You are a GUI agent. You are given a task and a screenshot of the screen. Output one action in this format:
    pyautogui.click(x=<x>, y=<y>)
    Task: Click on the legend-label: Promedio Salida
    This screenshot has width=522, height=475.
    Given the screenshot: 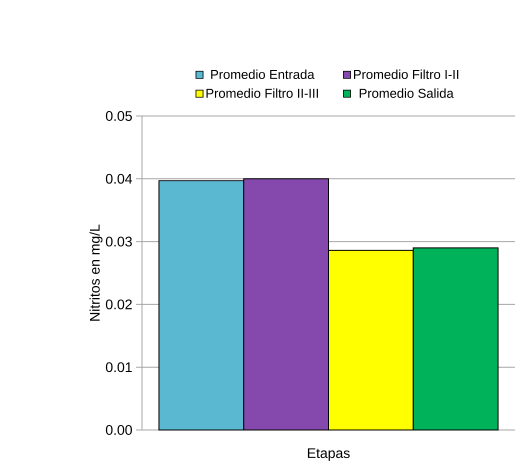 What is the action you would take?
    pyautogui.click(x=407, y=93)
    